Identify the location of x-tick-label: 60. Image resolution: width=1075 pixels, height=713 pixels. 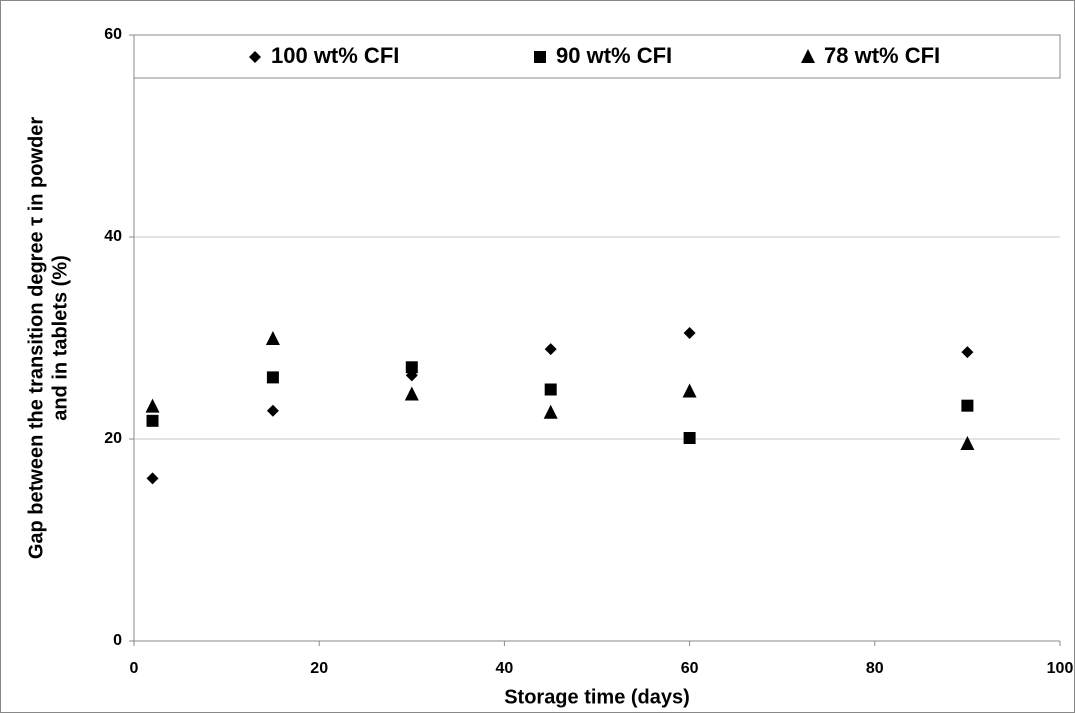
(690, 668).